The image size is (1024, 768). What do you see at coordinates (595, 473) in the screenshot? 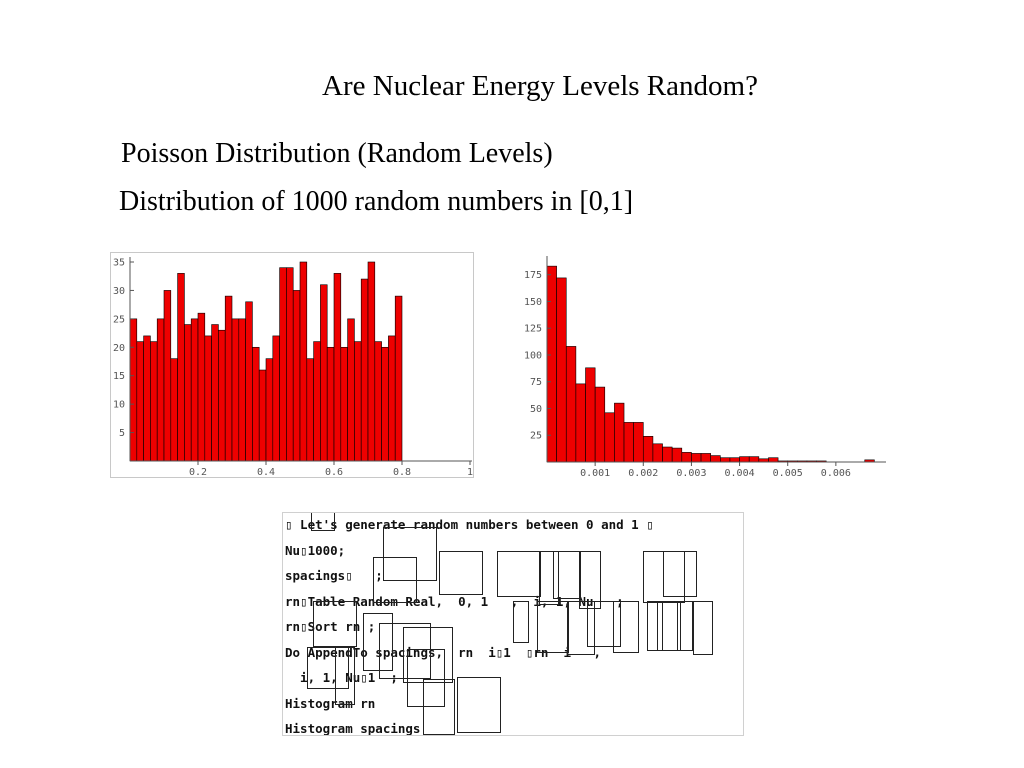
I see `x-tick-label: 0.001` at bounding box center [595, 473].